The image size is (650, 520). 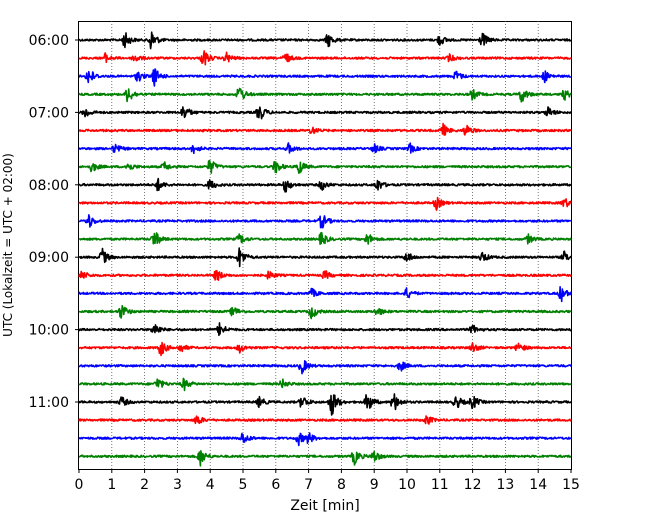 What do you see at coordinates (210, 485) in the screenshot?
I see `x-tick-label: 4` at bounding box center [210, 485].